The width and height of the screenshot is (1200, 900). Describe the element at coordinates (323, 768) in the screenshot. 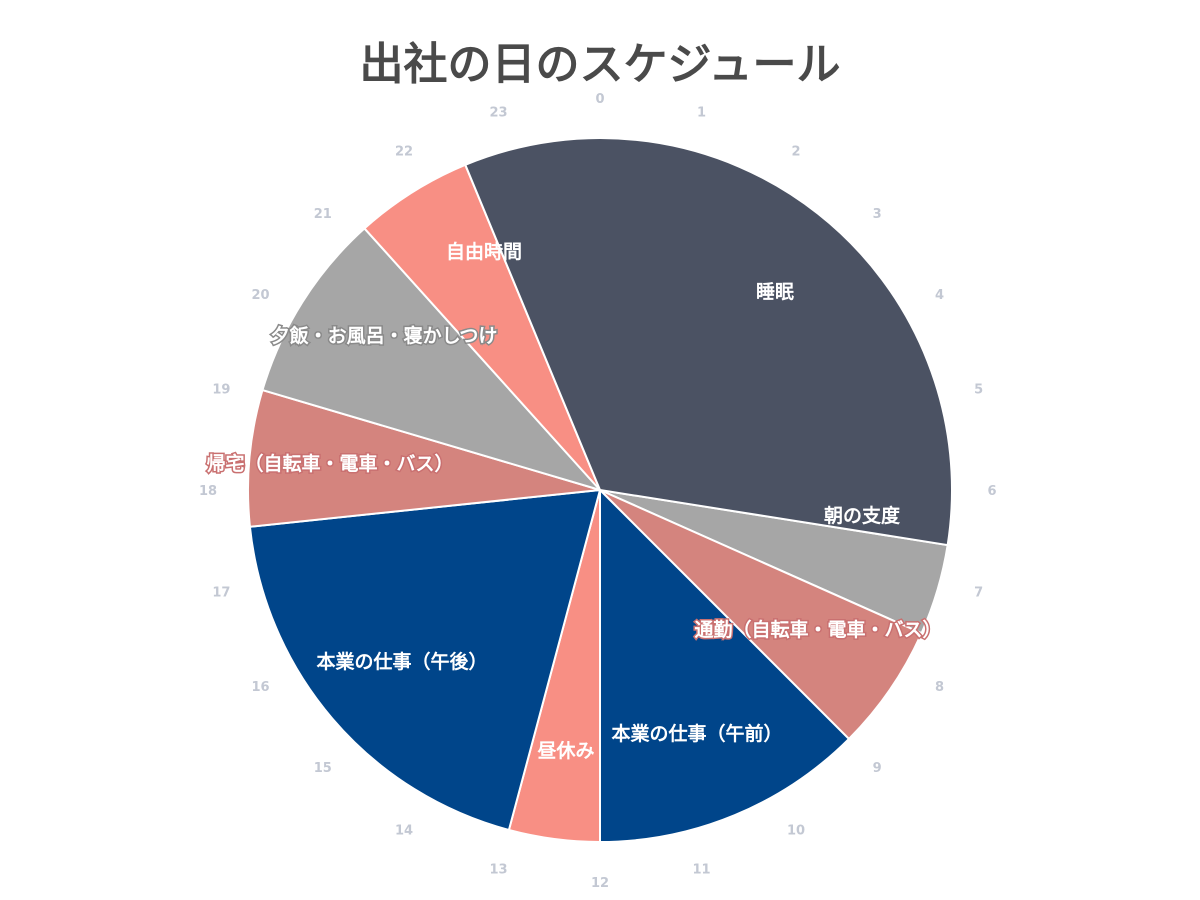

I see `hour-tick-label: 15` at that location.